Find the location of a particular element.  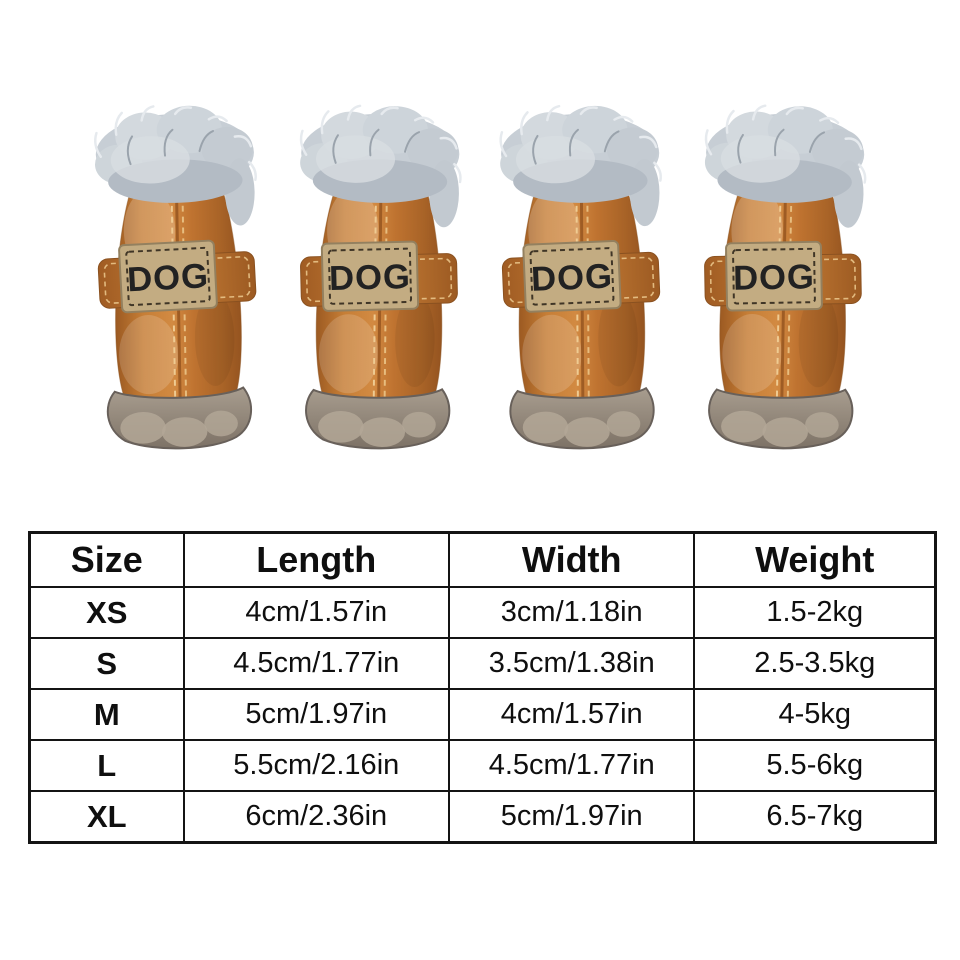

dog-boot-1: DOG is located at coordinates (175, 277).